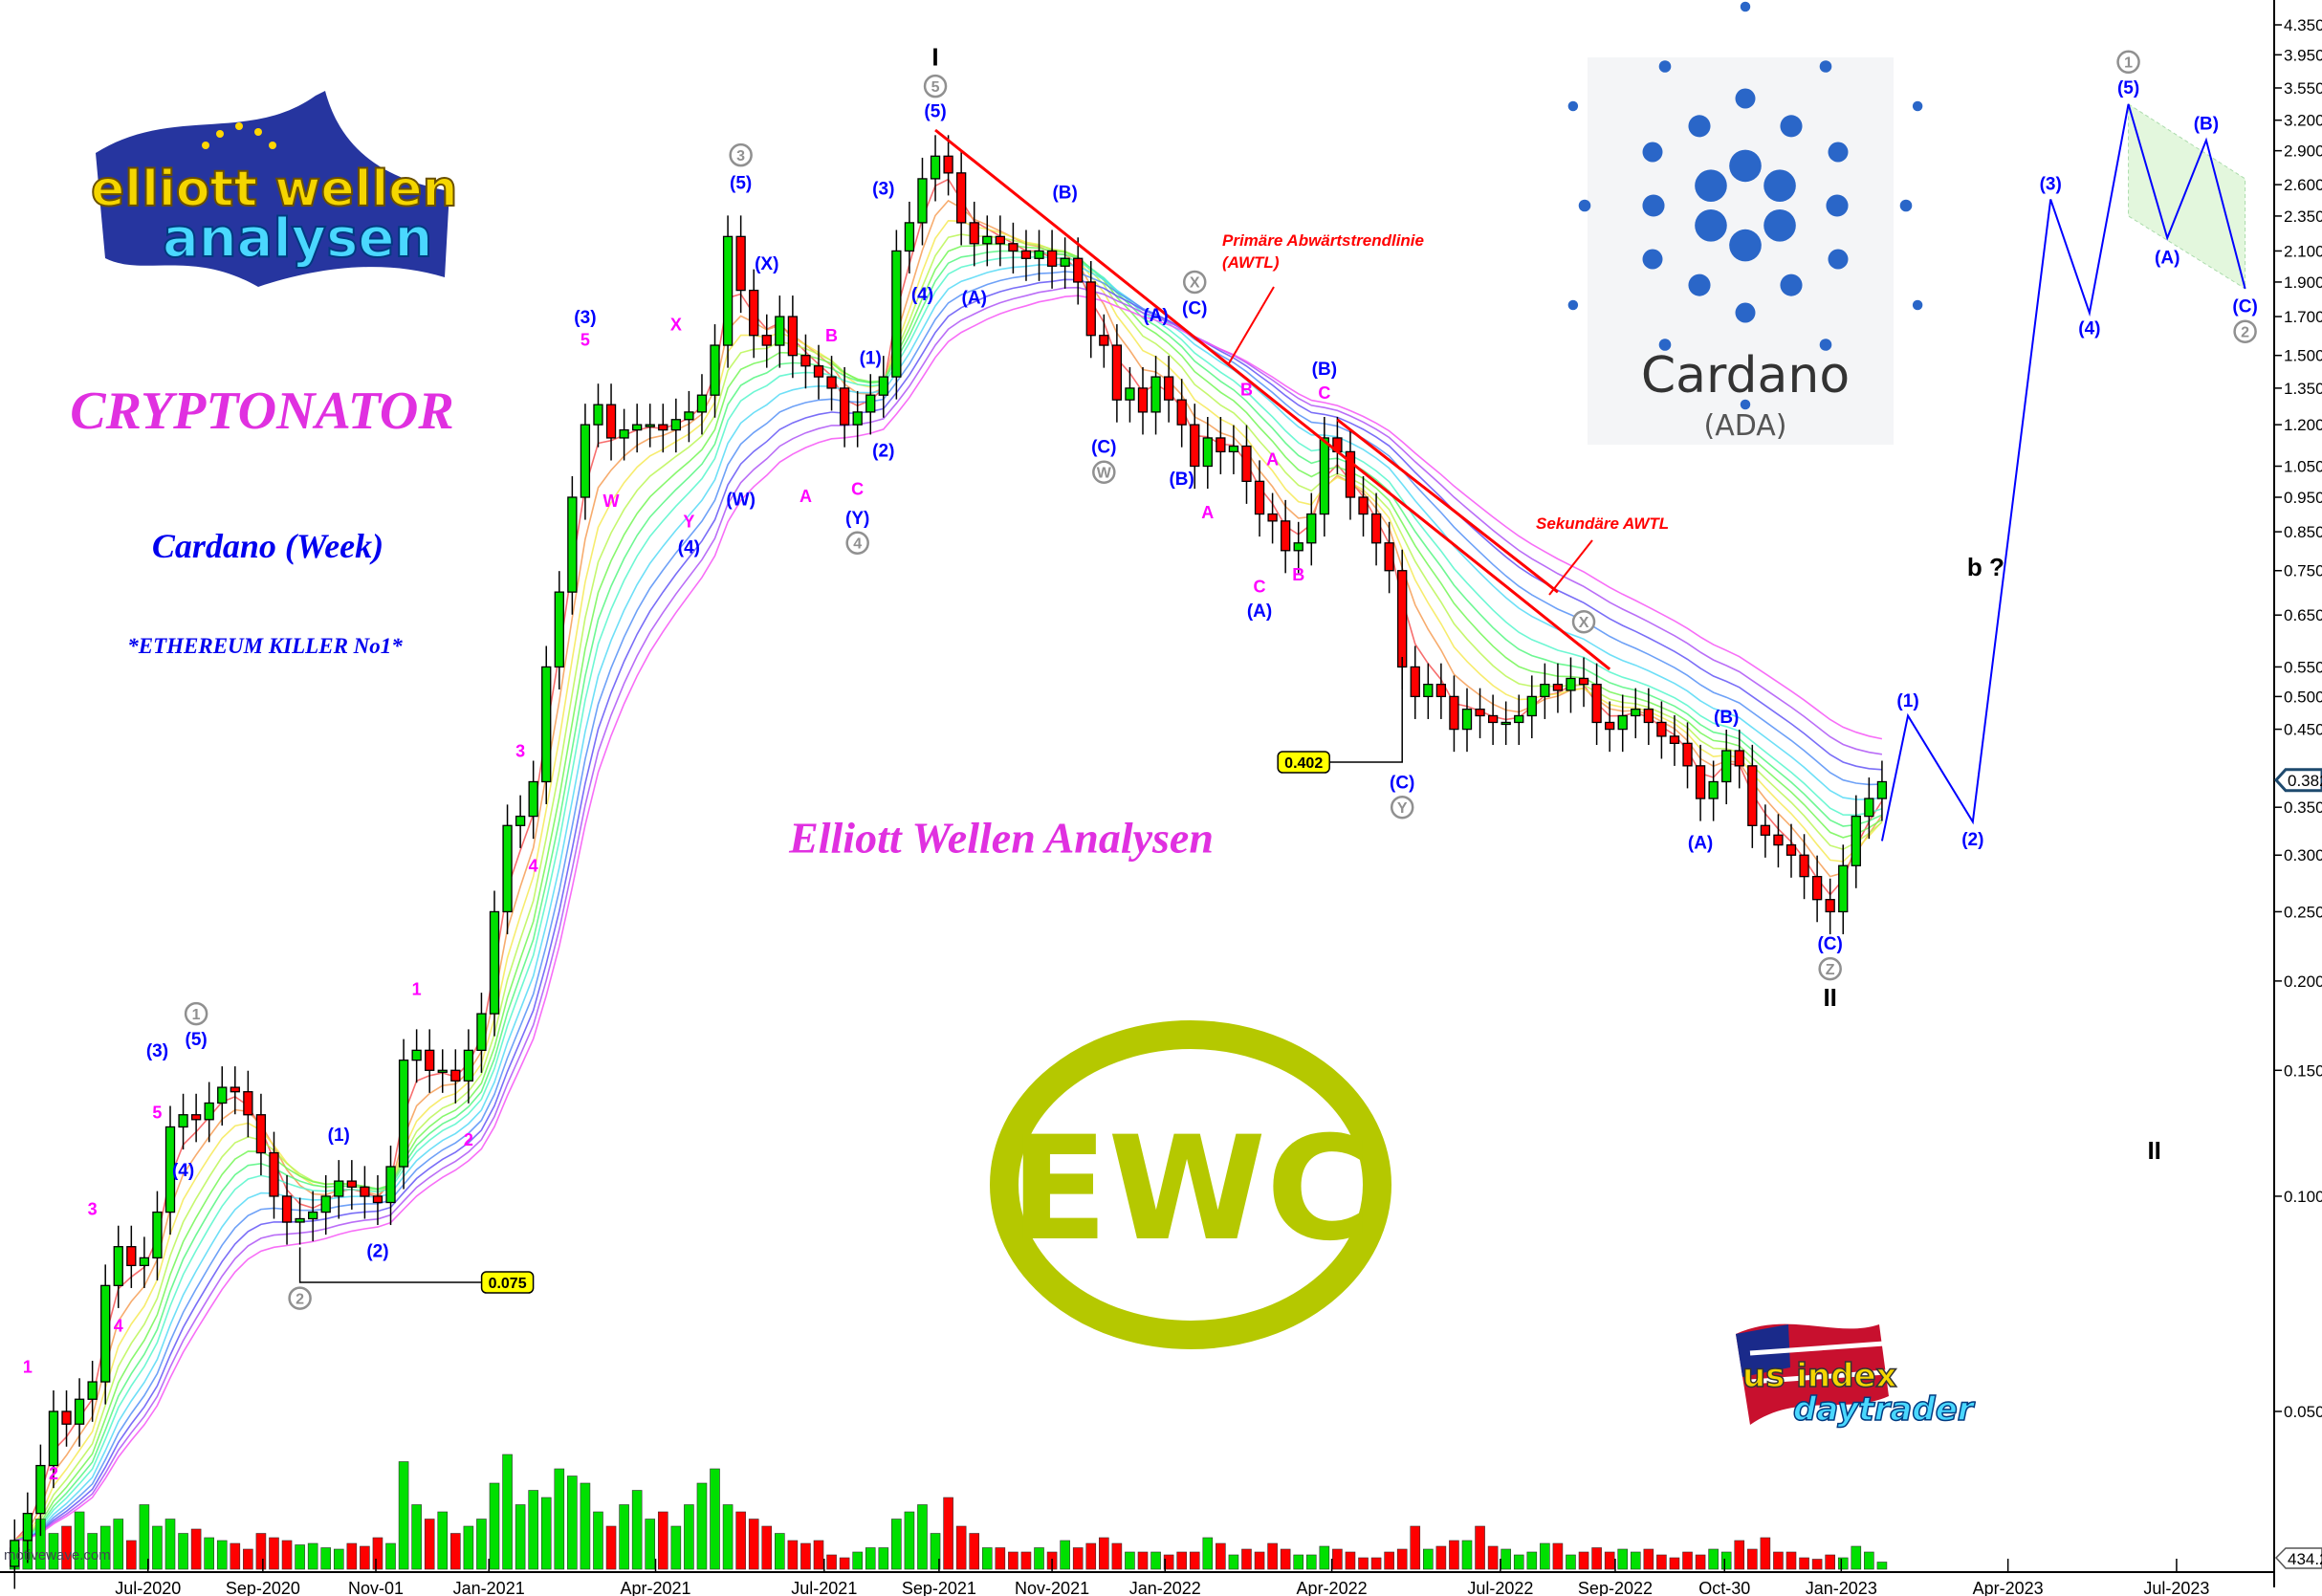 This screenshot has width=2322, height=1596. Describe the element at coordinates (766, 264) in the screenshot. I see `wave-label: (X)` at that location.